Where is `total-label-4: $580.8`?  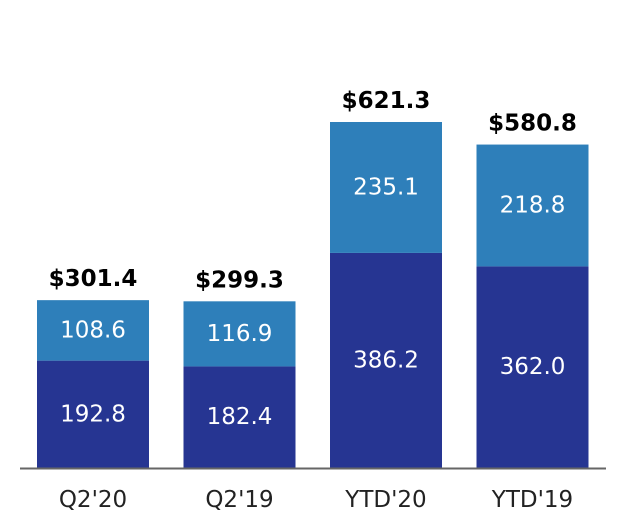
total-label-4: $580.8 is located at coordinates (532, 124).